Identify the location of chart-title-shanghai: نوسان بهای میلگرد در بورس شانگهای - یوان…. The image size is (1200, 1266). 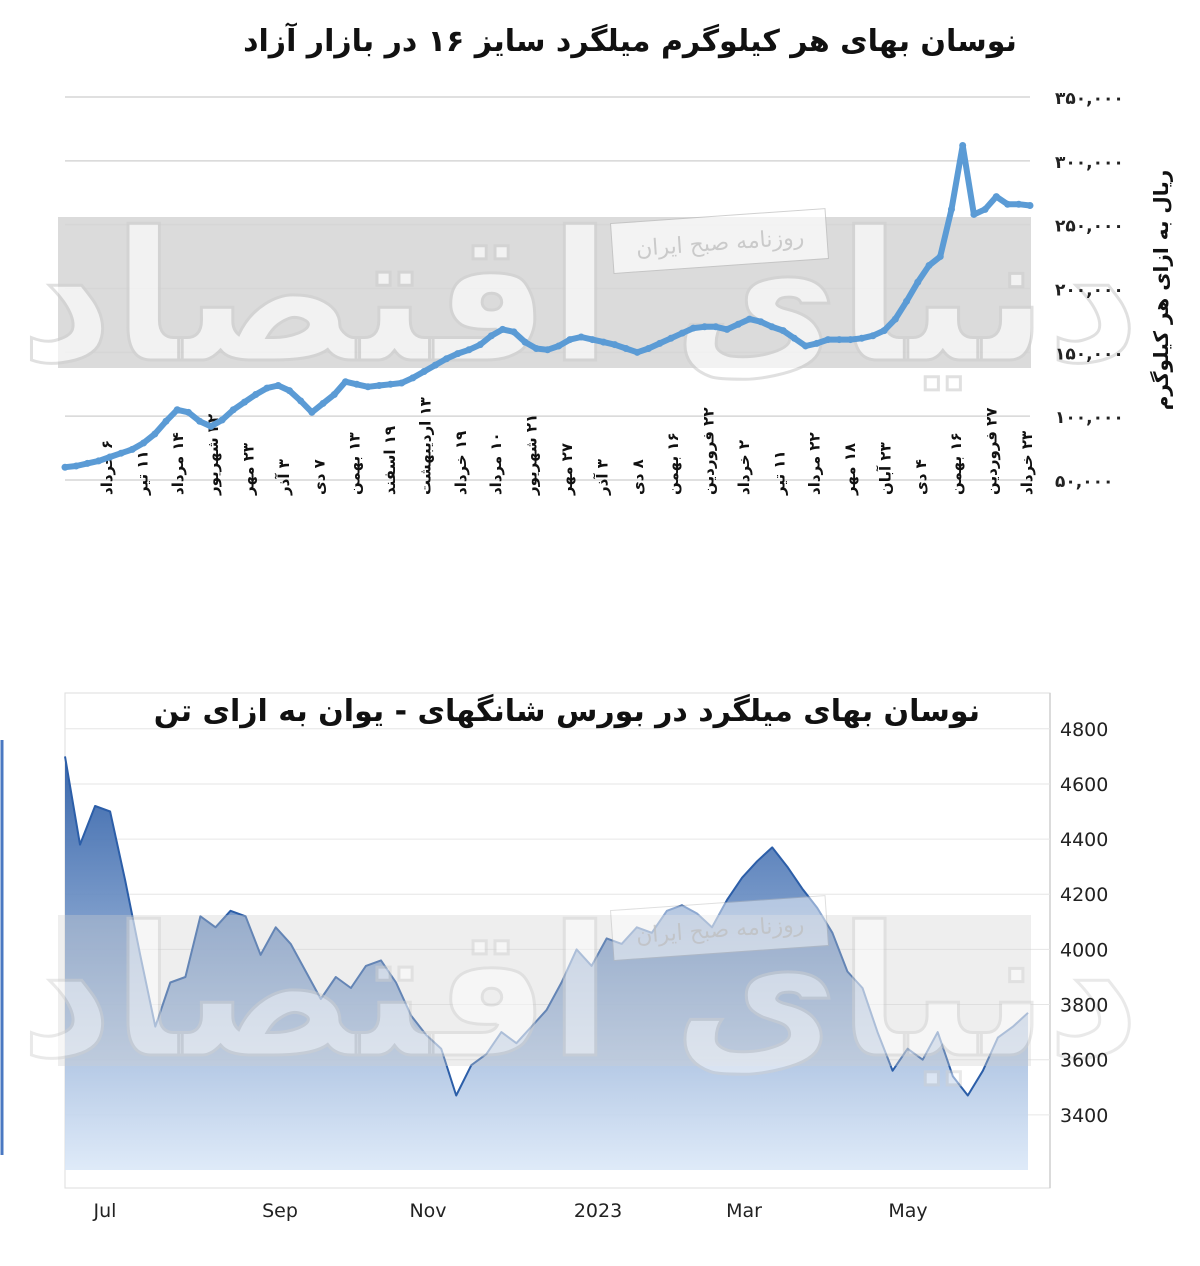
(566, 711).